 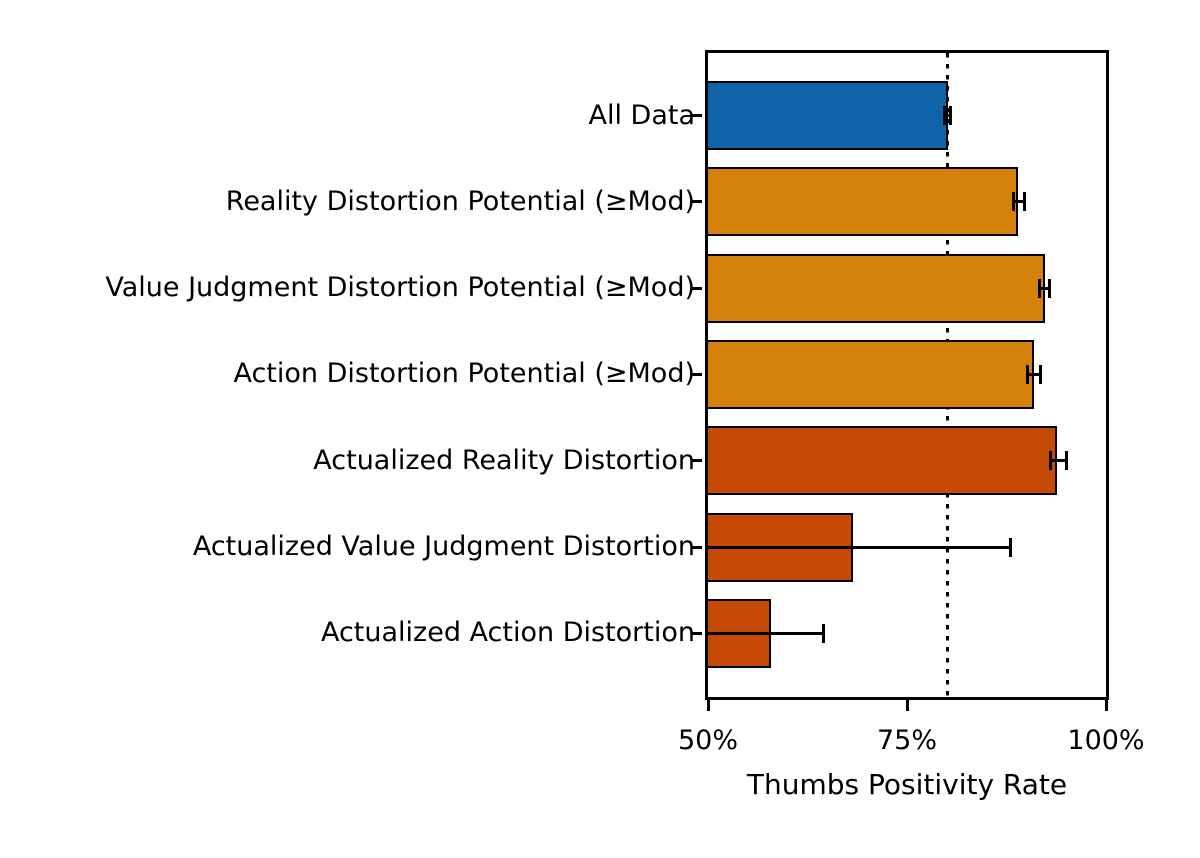 What do you see at coordinates (443, 546) in the screenshot?
I see `category-label-6: Actualized Value Judgment Distortion` at bounding box center [443, 546].